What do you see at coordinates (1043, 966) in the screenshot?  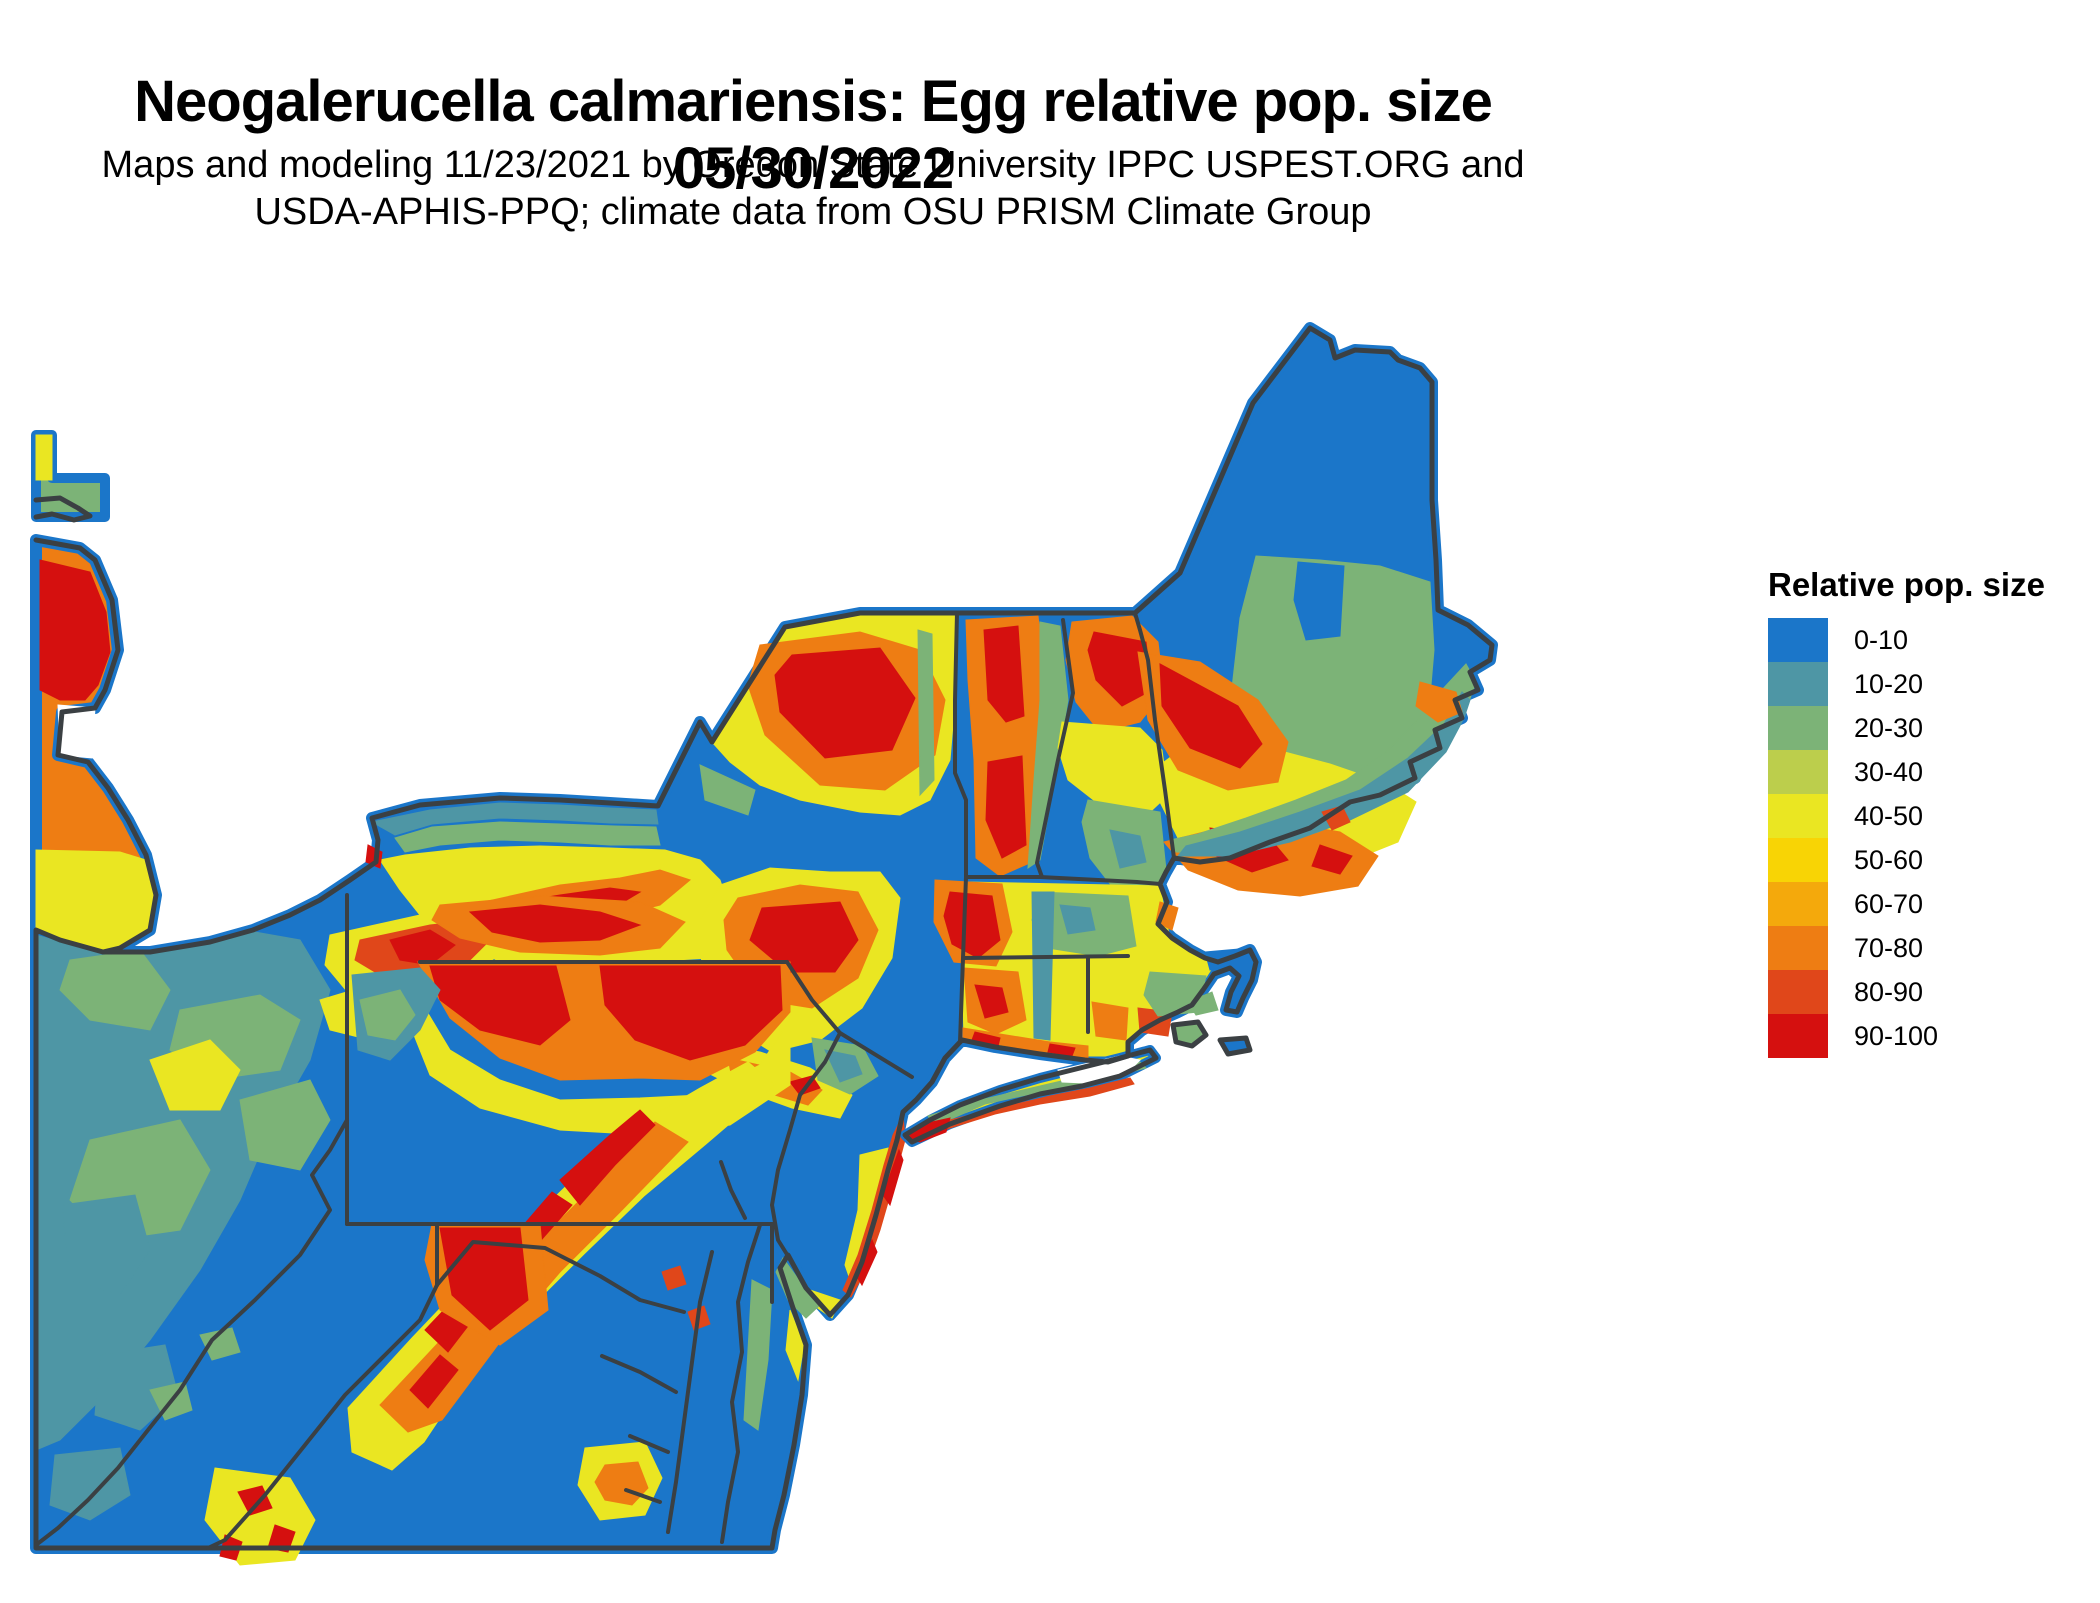 I see `ct-valley-teal-south` at bounding box center [1043, 966].